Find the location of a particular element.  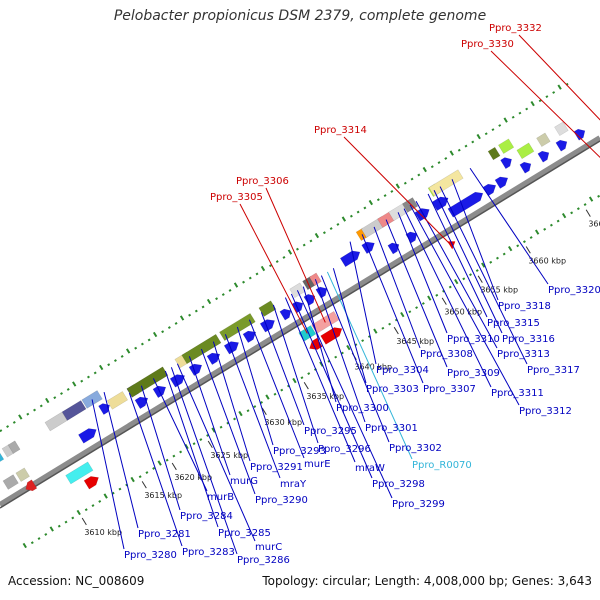

gene-label: Ppro_3283 is located at coordinates (208, 552).